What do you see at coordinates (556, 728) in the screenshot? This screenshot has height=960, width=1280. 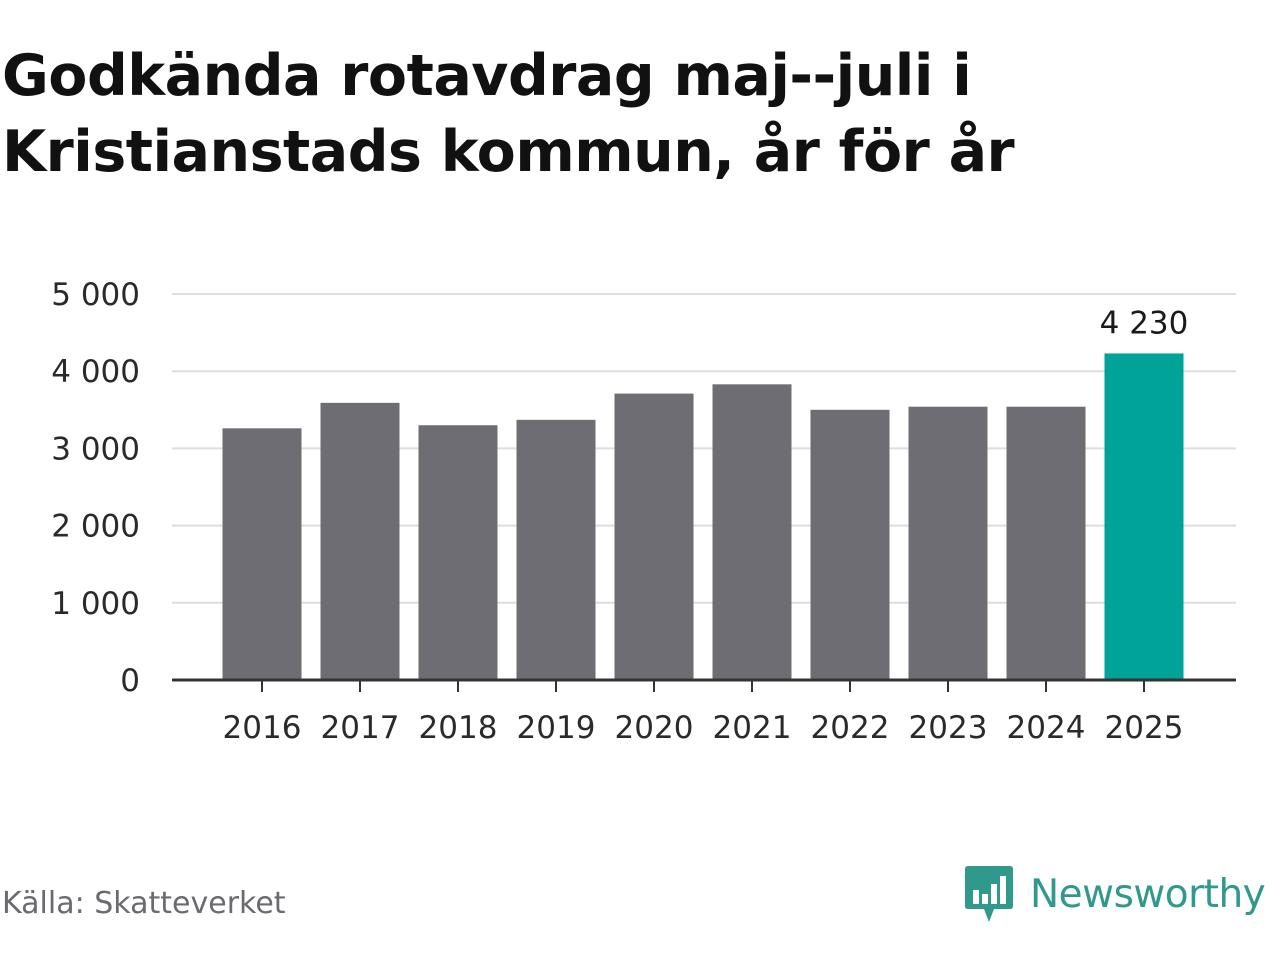 I see `x-tick-label: 2019` at bounding box center [556, 728].